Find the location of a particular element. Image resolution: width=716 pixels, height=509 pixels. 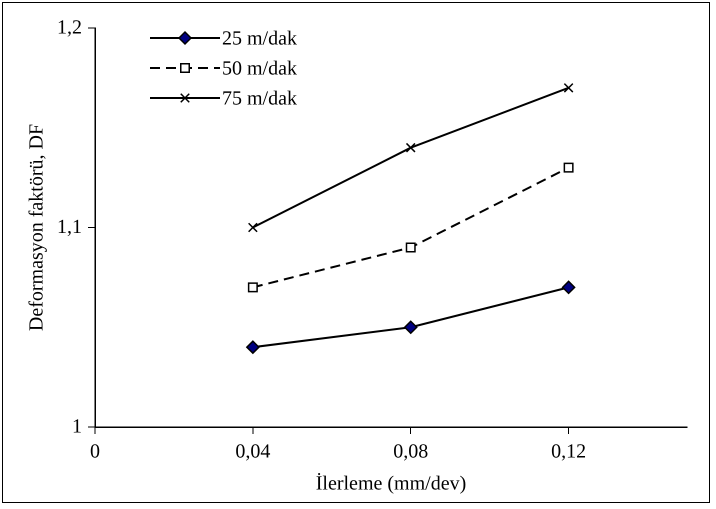

y-tick-label: 1,1 is located at coordinates (69, 227).